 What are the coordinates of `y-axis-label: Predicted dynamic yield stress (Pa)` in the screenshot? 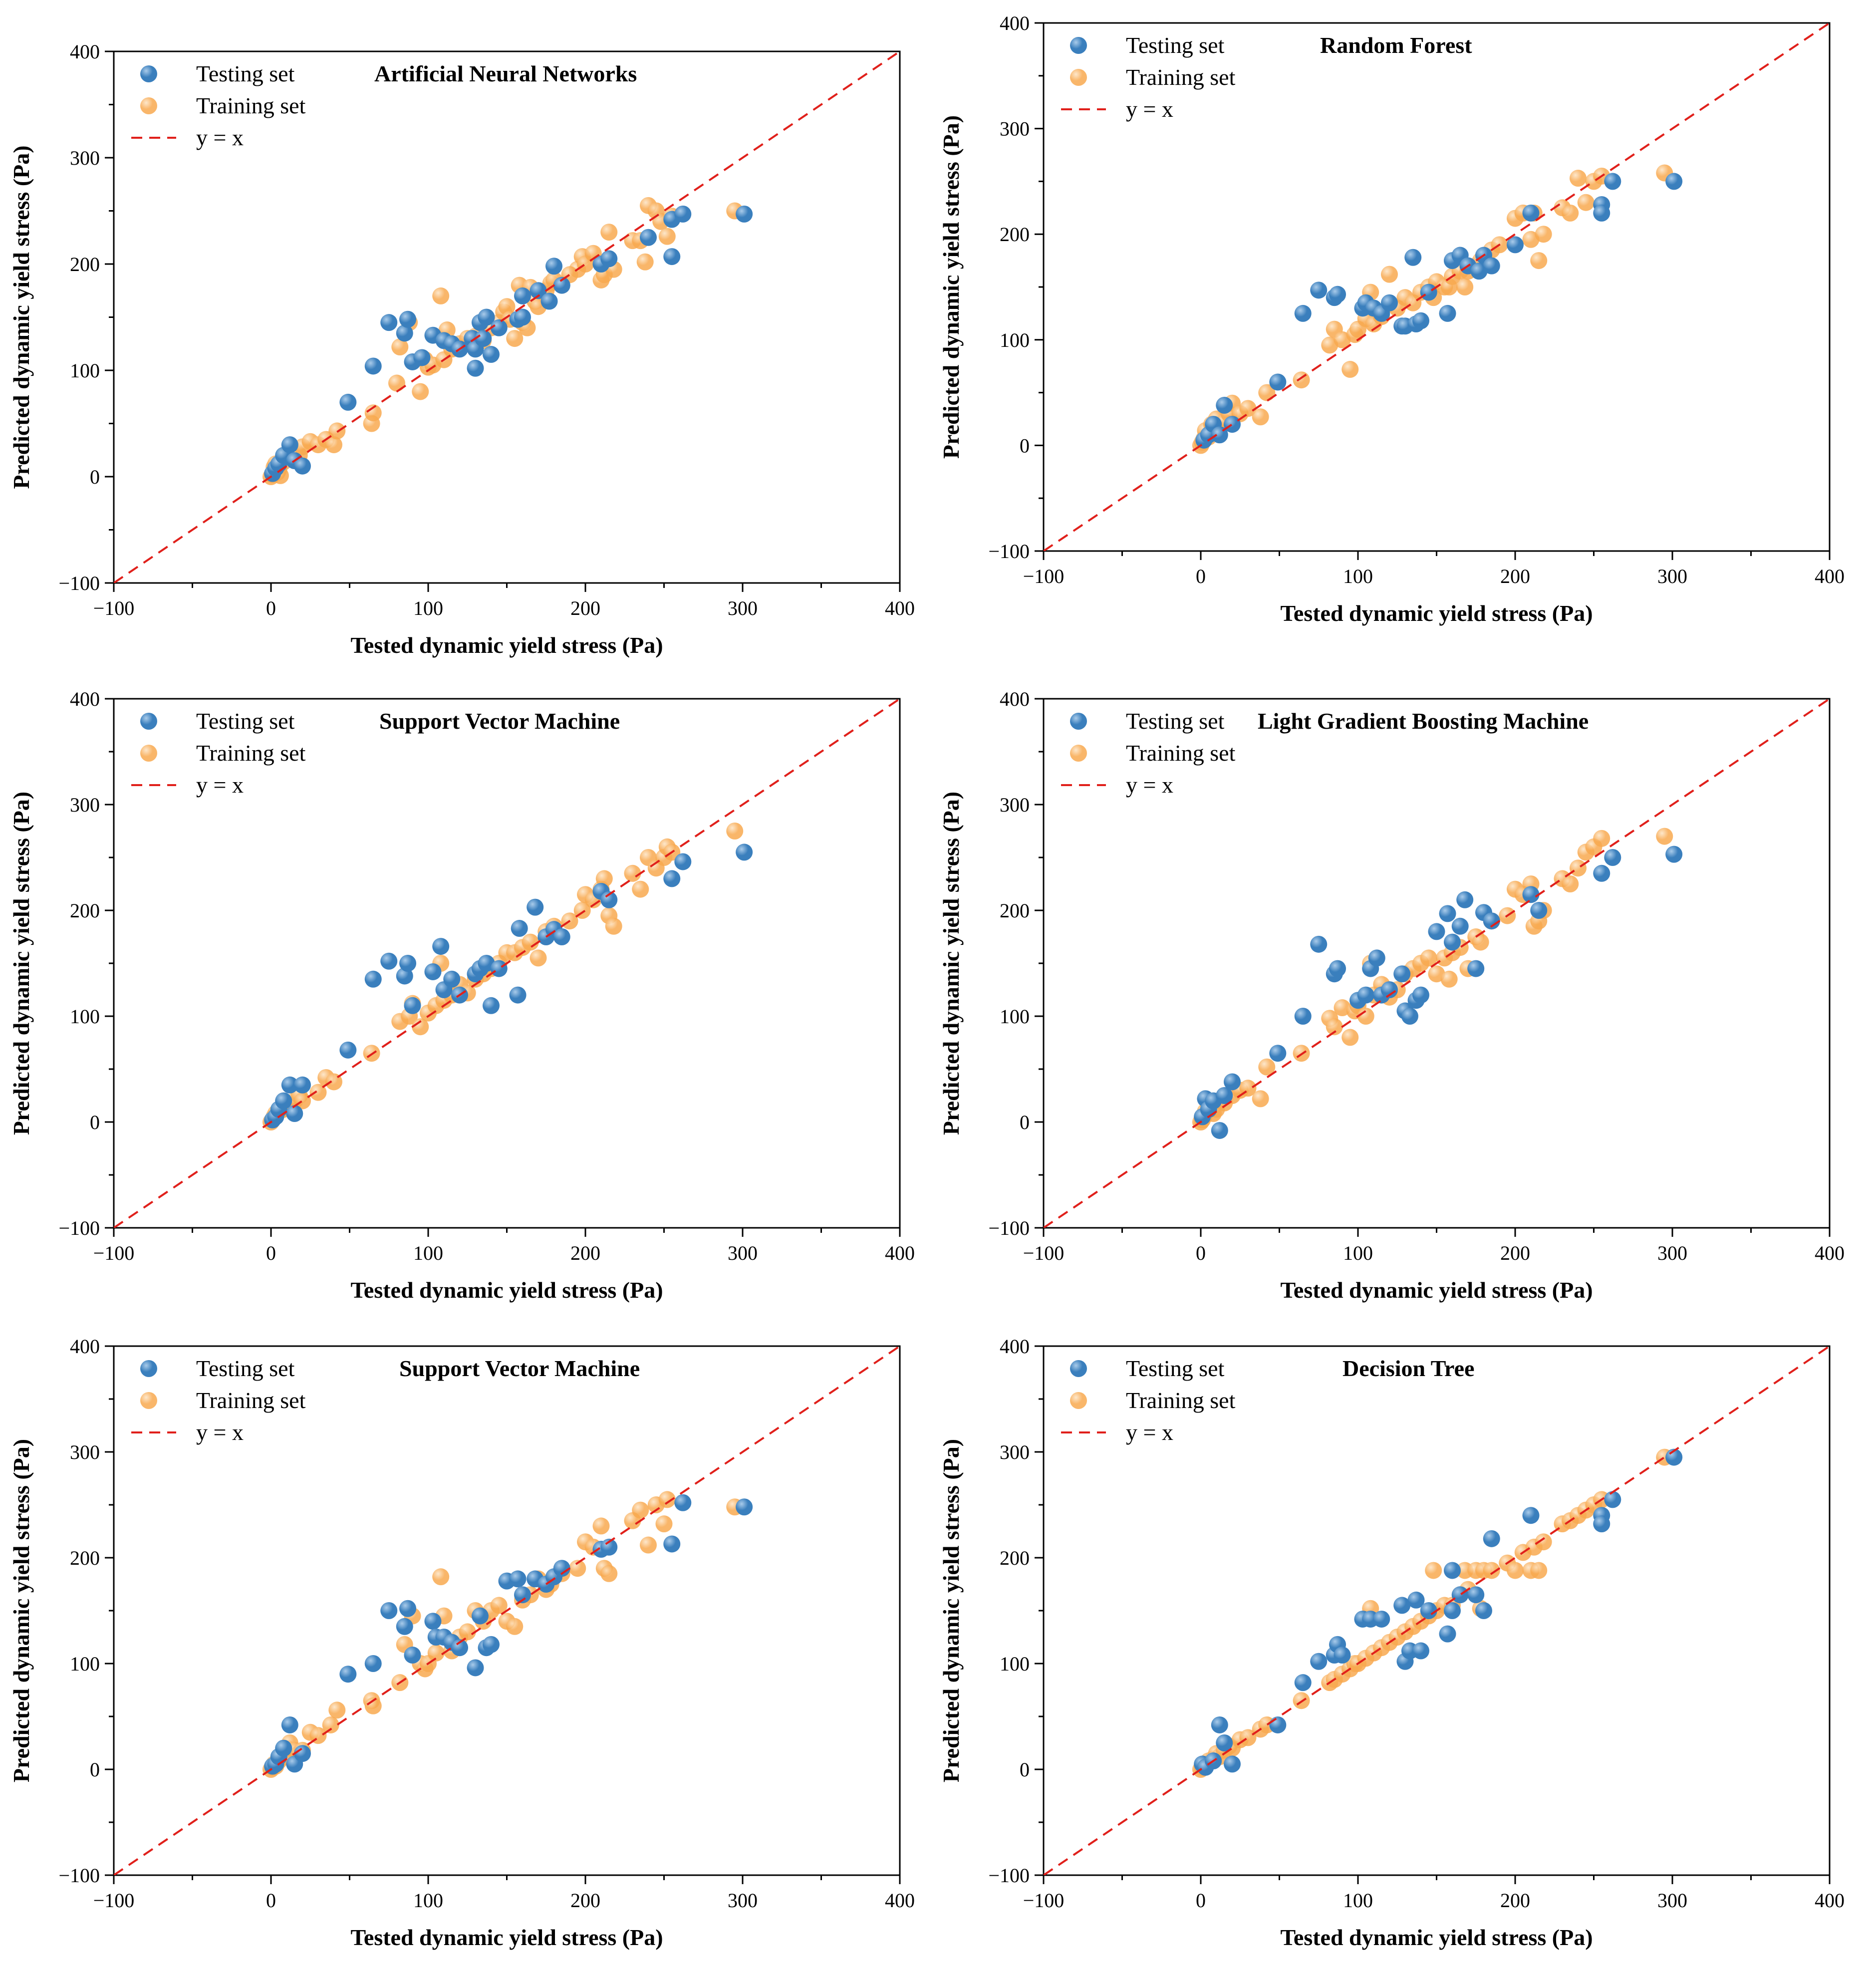 It's located at (21, 317).